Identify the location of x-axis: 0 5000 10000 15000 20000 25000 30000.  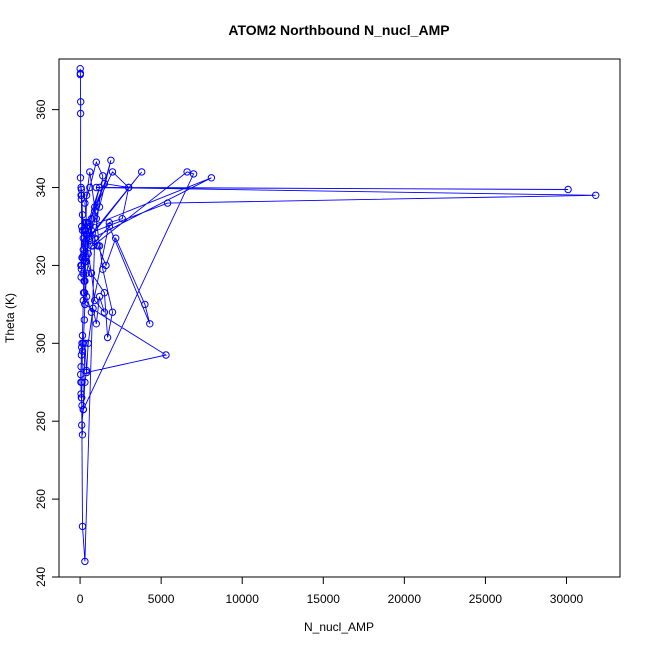
(330, 591).